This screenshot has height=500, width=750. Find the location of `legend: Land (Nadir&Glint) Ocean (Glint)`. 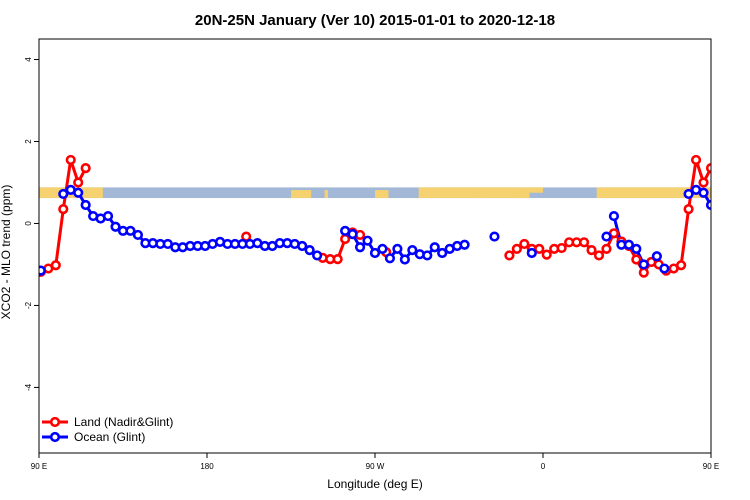

legend: Land (Nadir&Glint) Ocean (Glint) is located at coordinates (107, 429).